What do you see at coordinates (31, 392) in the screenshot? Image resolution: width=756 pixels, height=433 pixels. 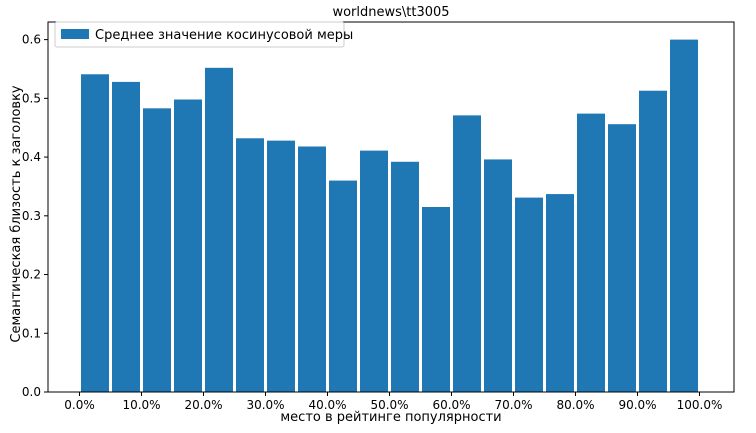 I see `y-tick-label-0: 0.0` at bounding box center [31, 392].